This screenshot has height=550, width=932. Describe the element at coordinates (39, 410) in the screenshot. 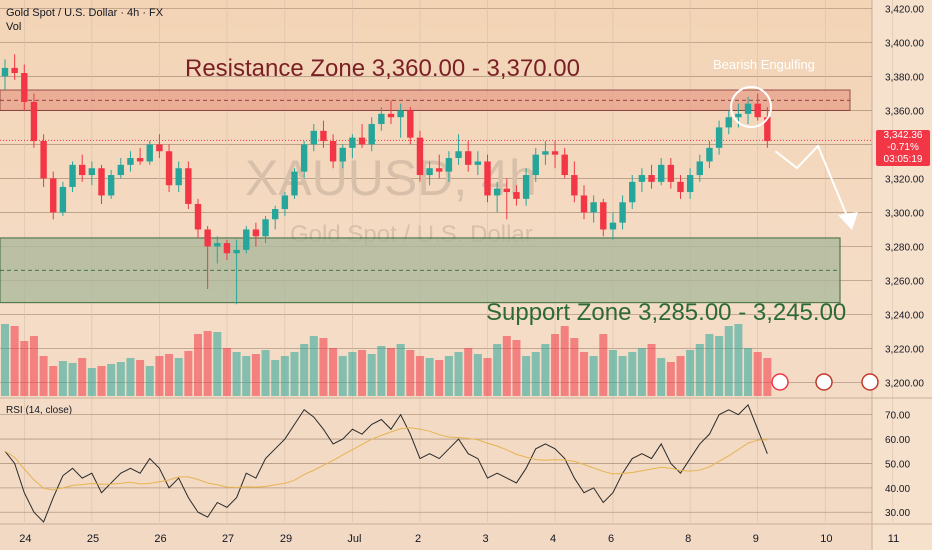

I see `rsi-label: RSI (14, close)` at that location.